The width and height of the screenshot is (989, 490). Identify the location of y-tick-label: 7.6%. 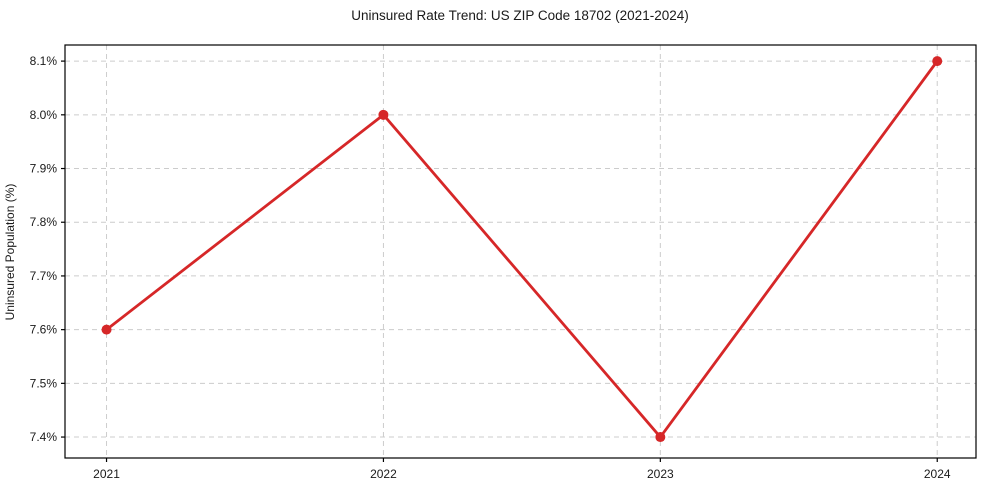
(44, 330).